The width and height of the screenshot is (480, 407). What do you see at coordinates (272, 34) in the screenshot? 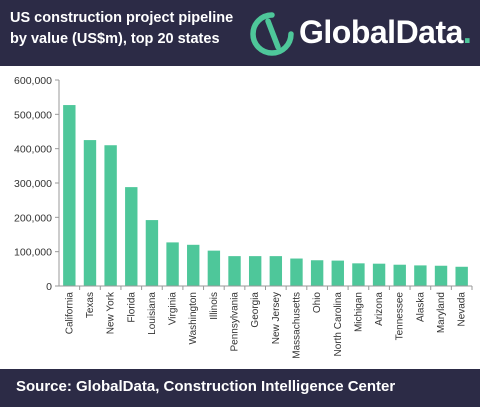
I see `globaldata-logo-icon` at bounding box center [272, 34].